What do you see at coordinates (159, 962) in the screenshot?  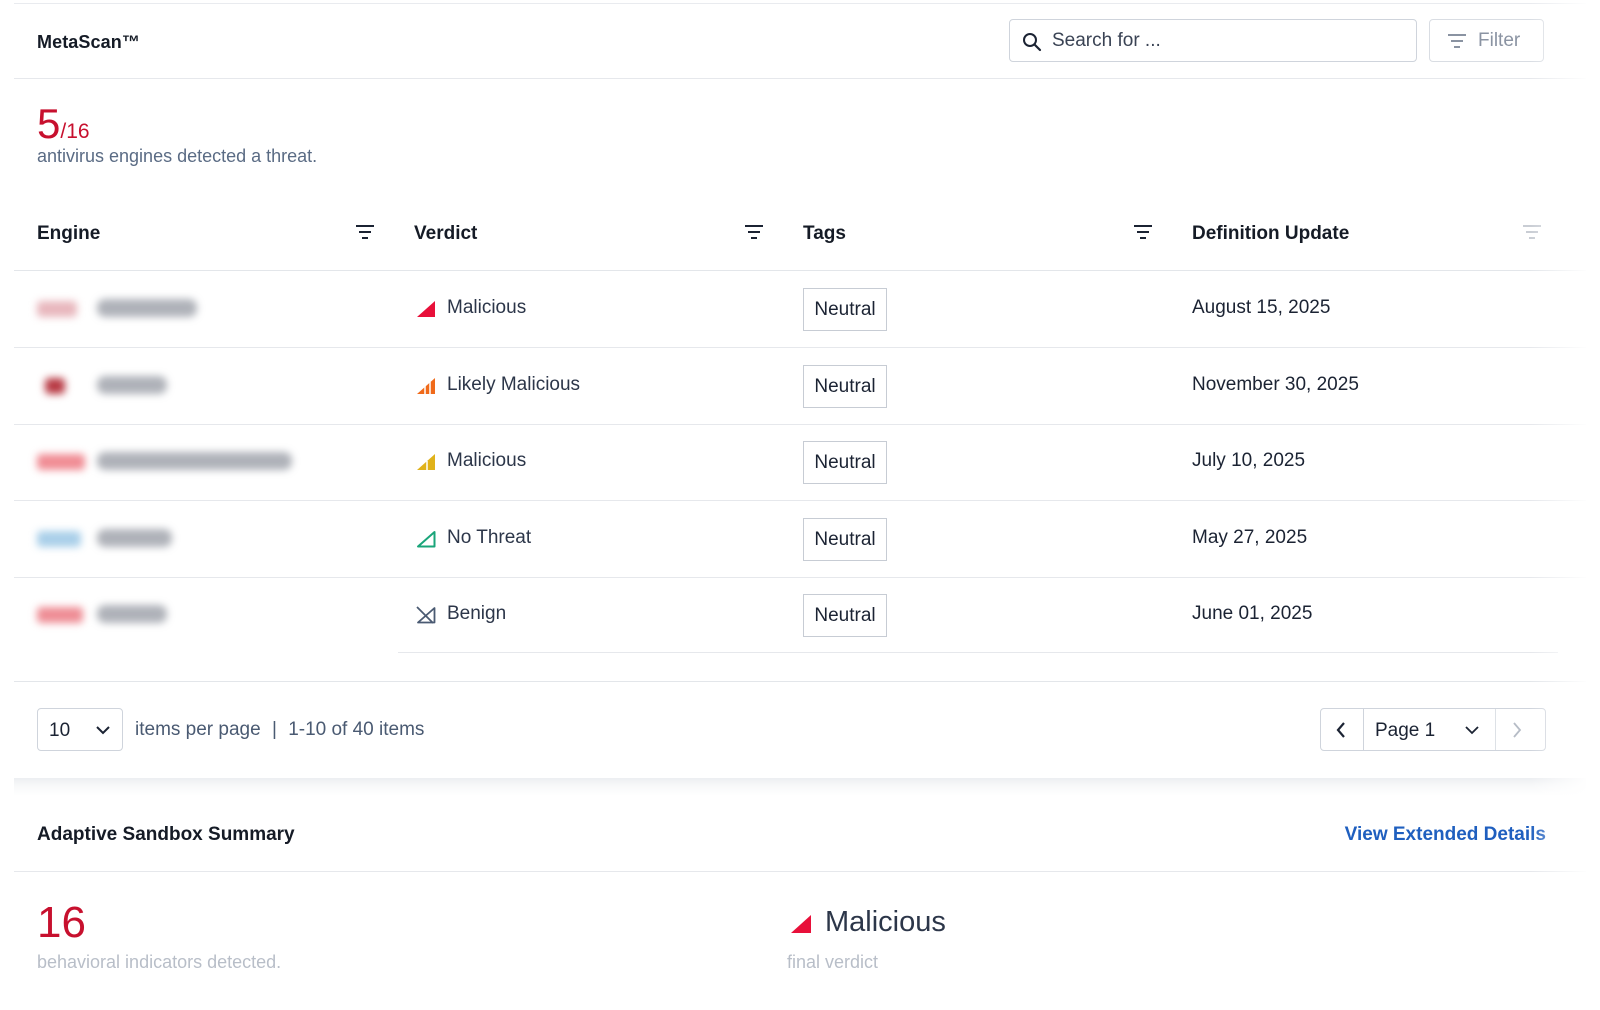 I see `indicators-label: behavioral indicators detected.` at bounding box center [159, 962].